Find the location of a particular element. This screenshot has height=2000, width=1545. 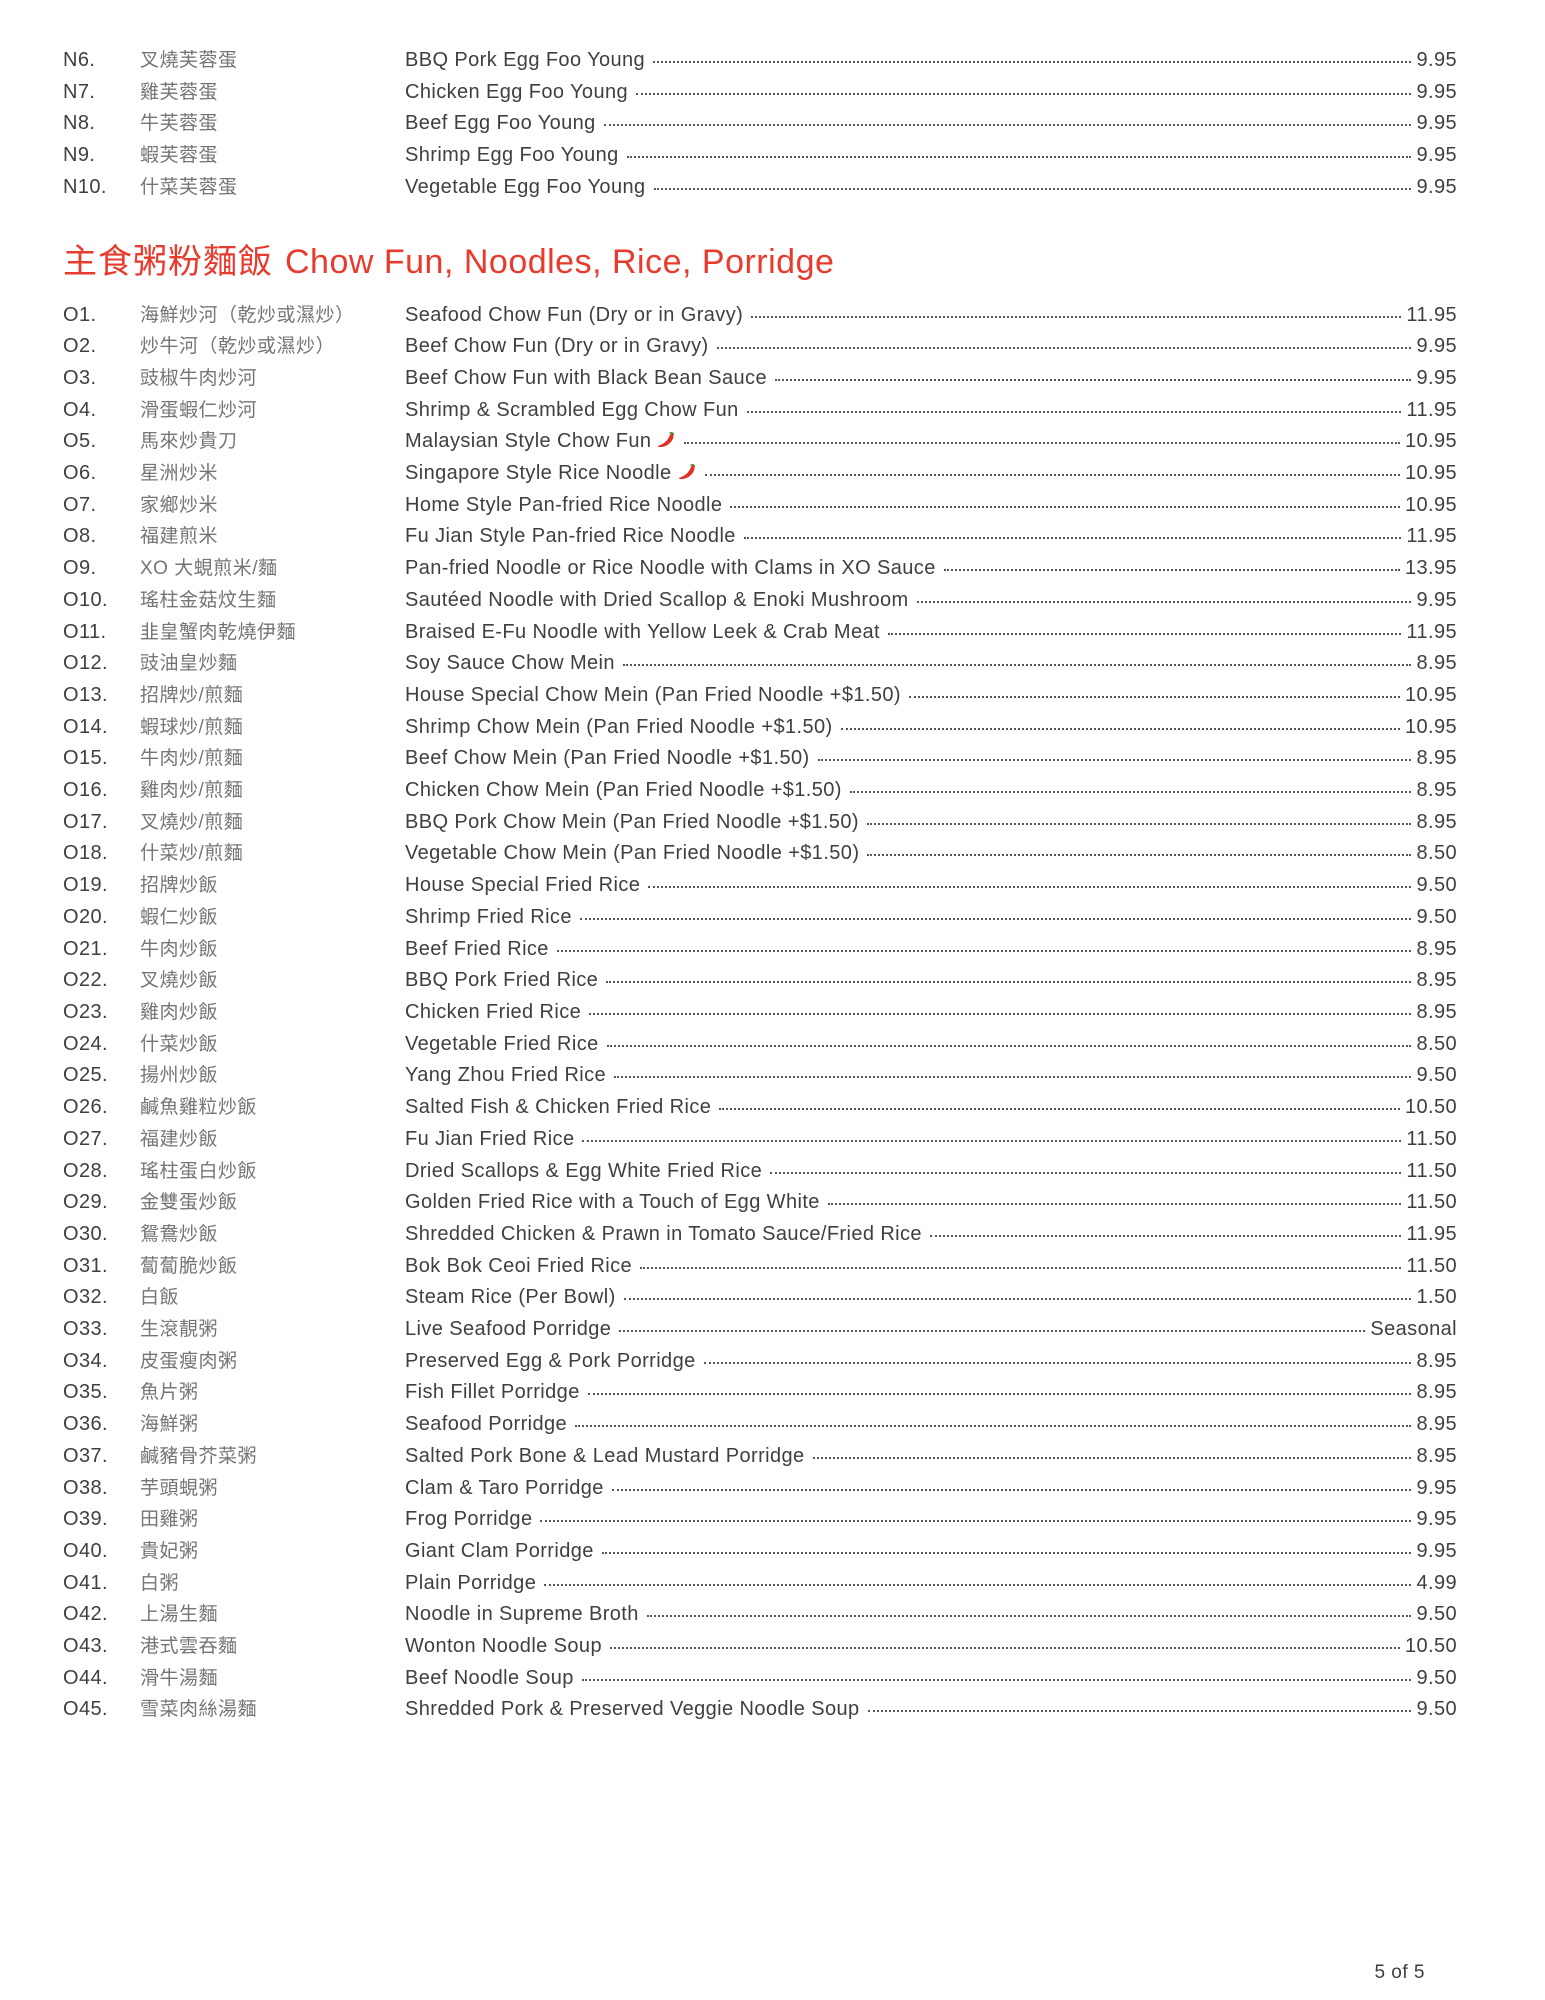

item-name-chinese: 芋頭蜆粥 is located at coordinates (179, 1488).